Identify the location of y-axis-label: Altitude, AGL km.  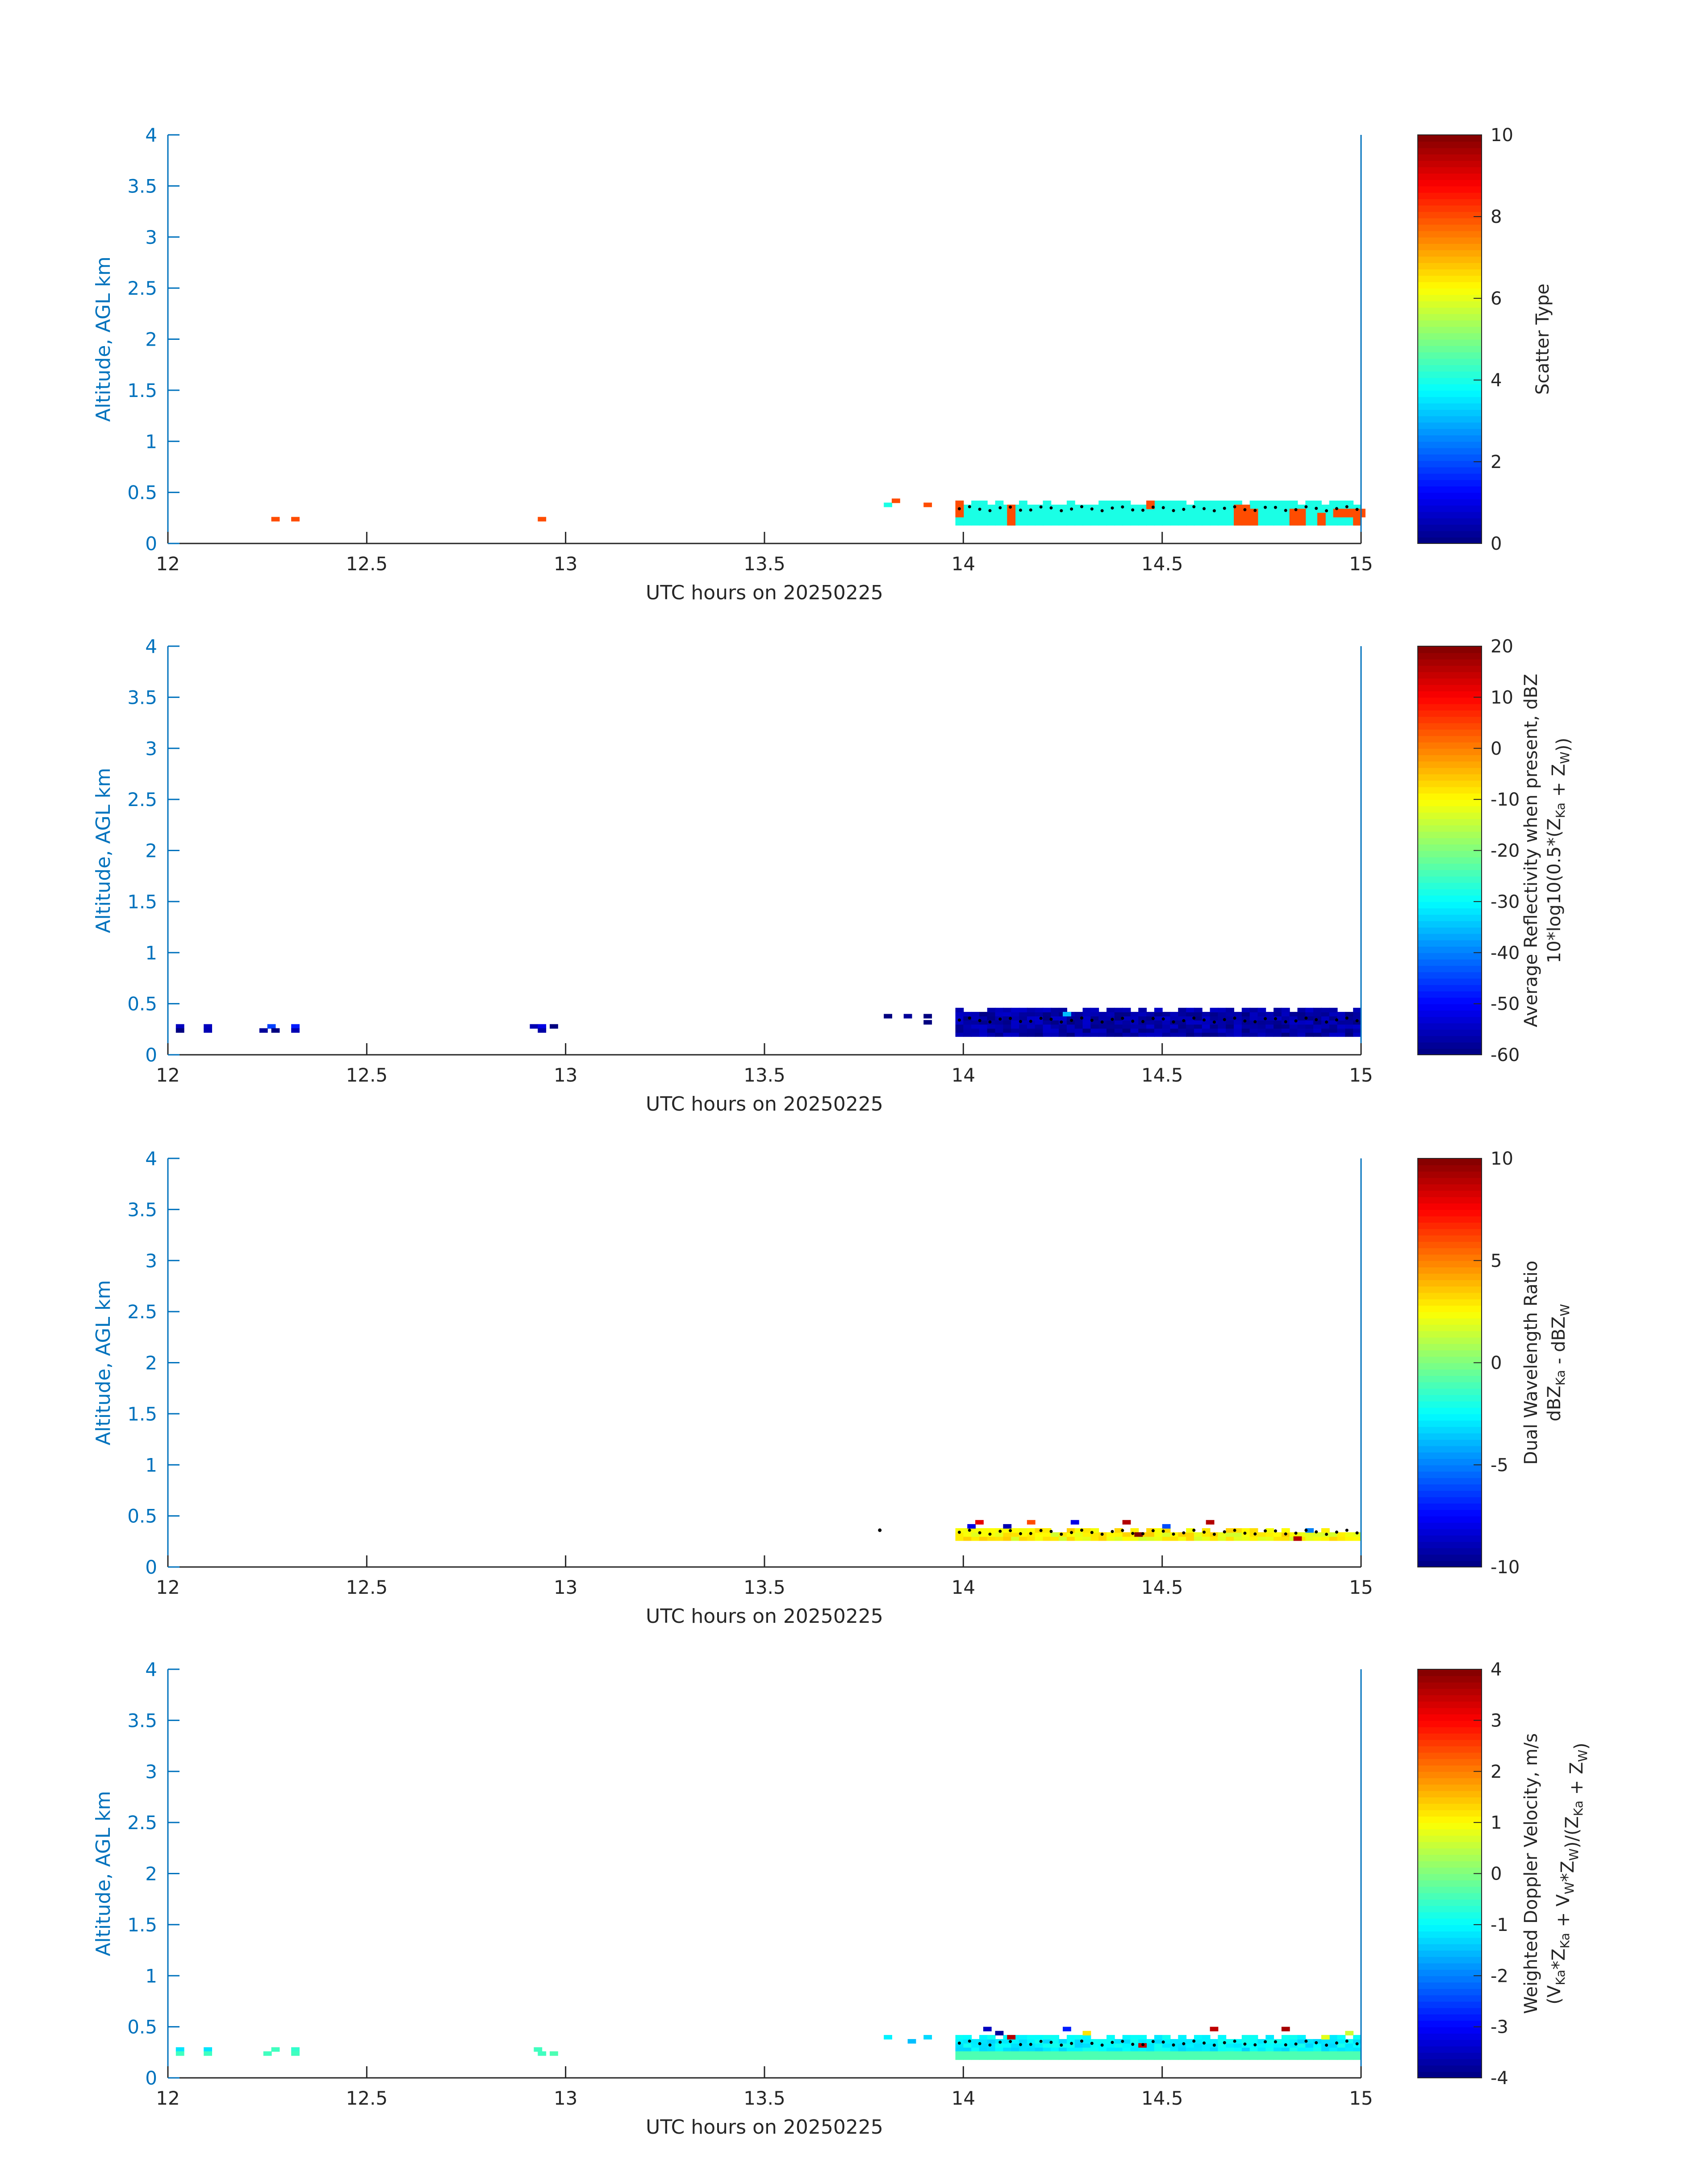
(103, 339).